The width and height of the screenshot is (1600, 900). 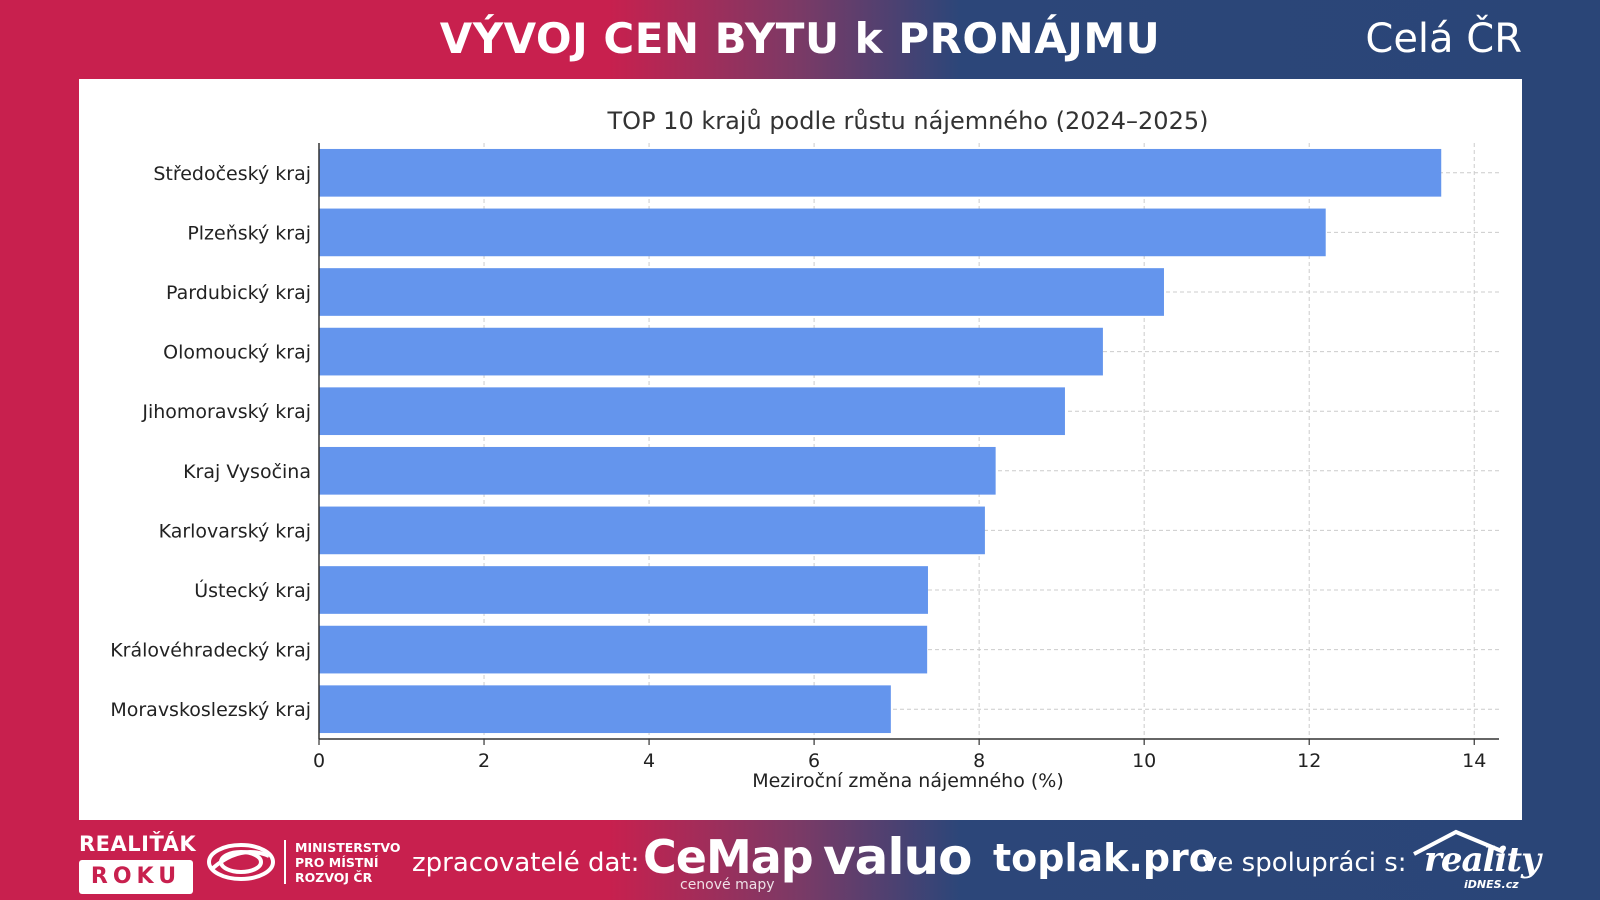 I want to click on category-label: Plzeňský kraj, so click(x=249, y=233).